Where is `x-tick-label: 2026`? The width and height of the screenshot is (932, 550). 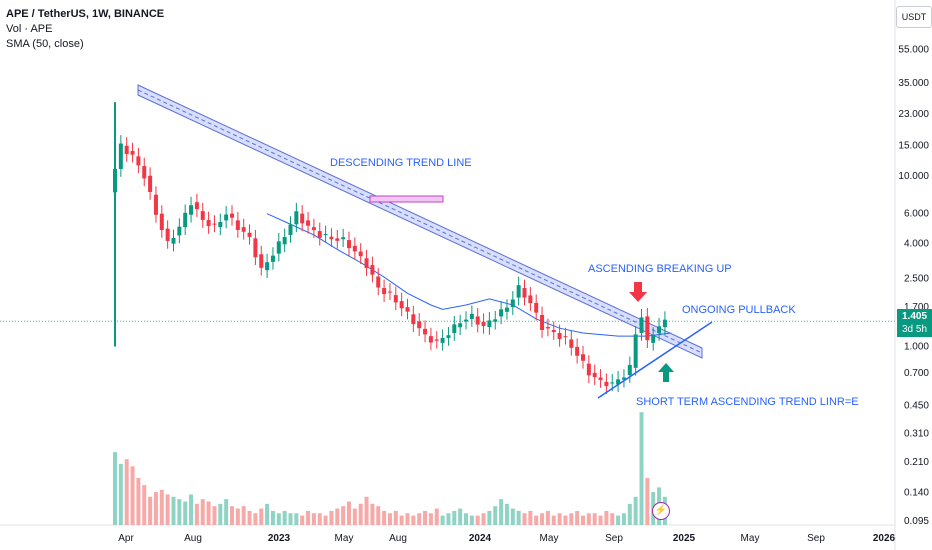 x-tick-label: 2026 is located at coordinates (884, 538).